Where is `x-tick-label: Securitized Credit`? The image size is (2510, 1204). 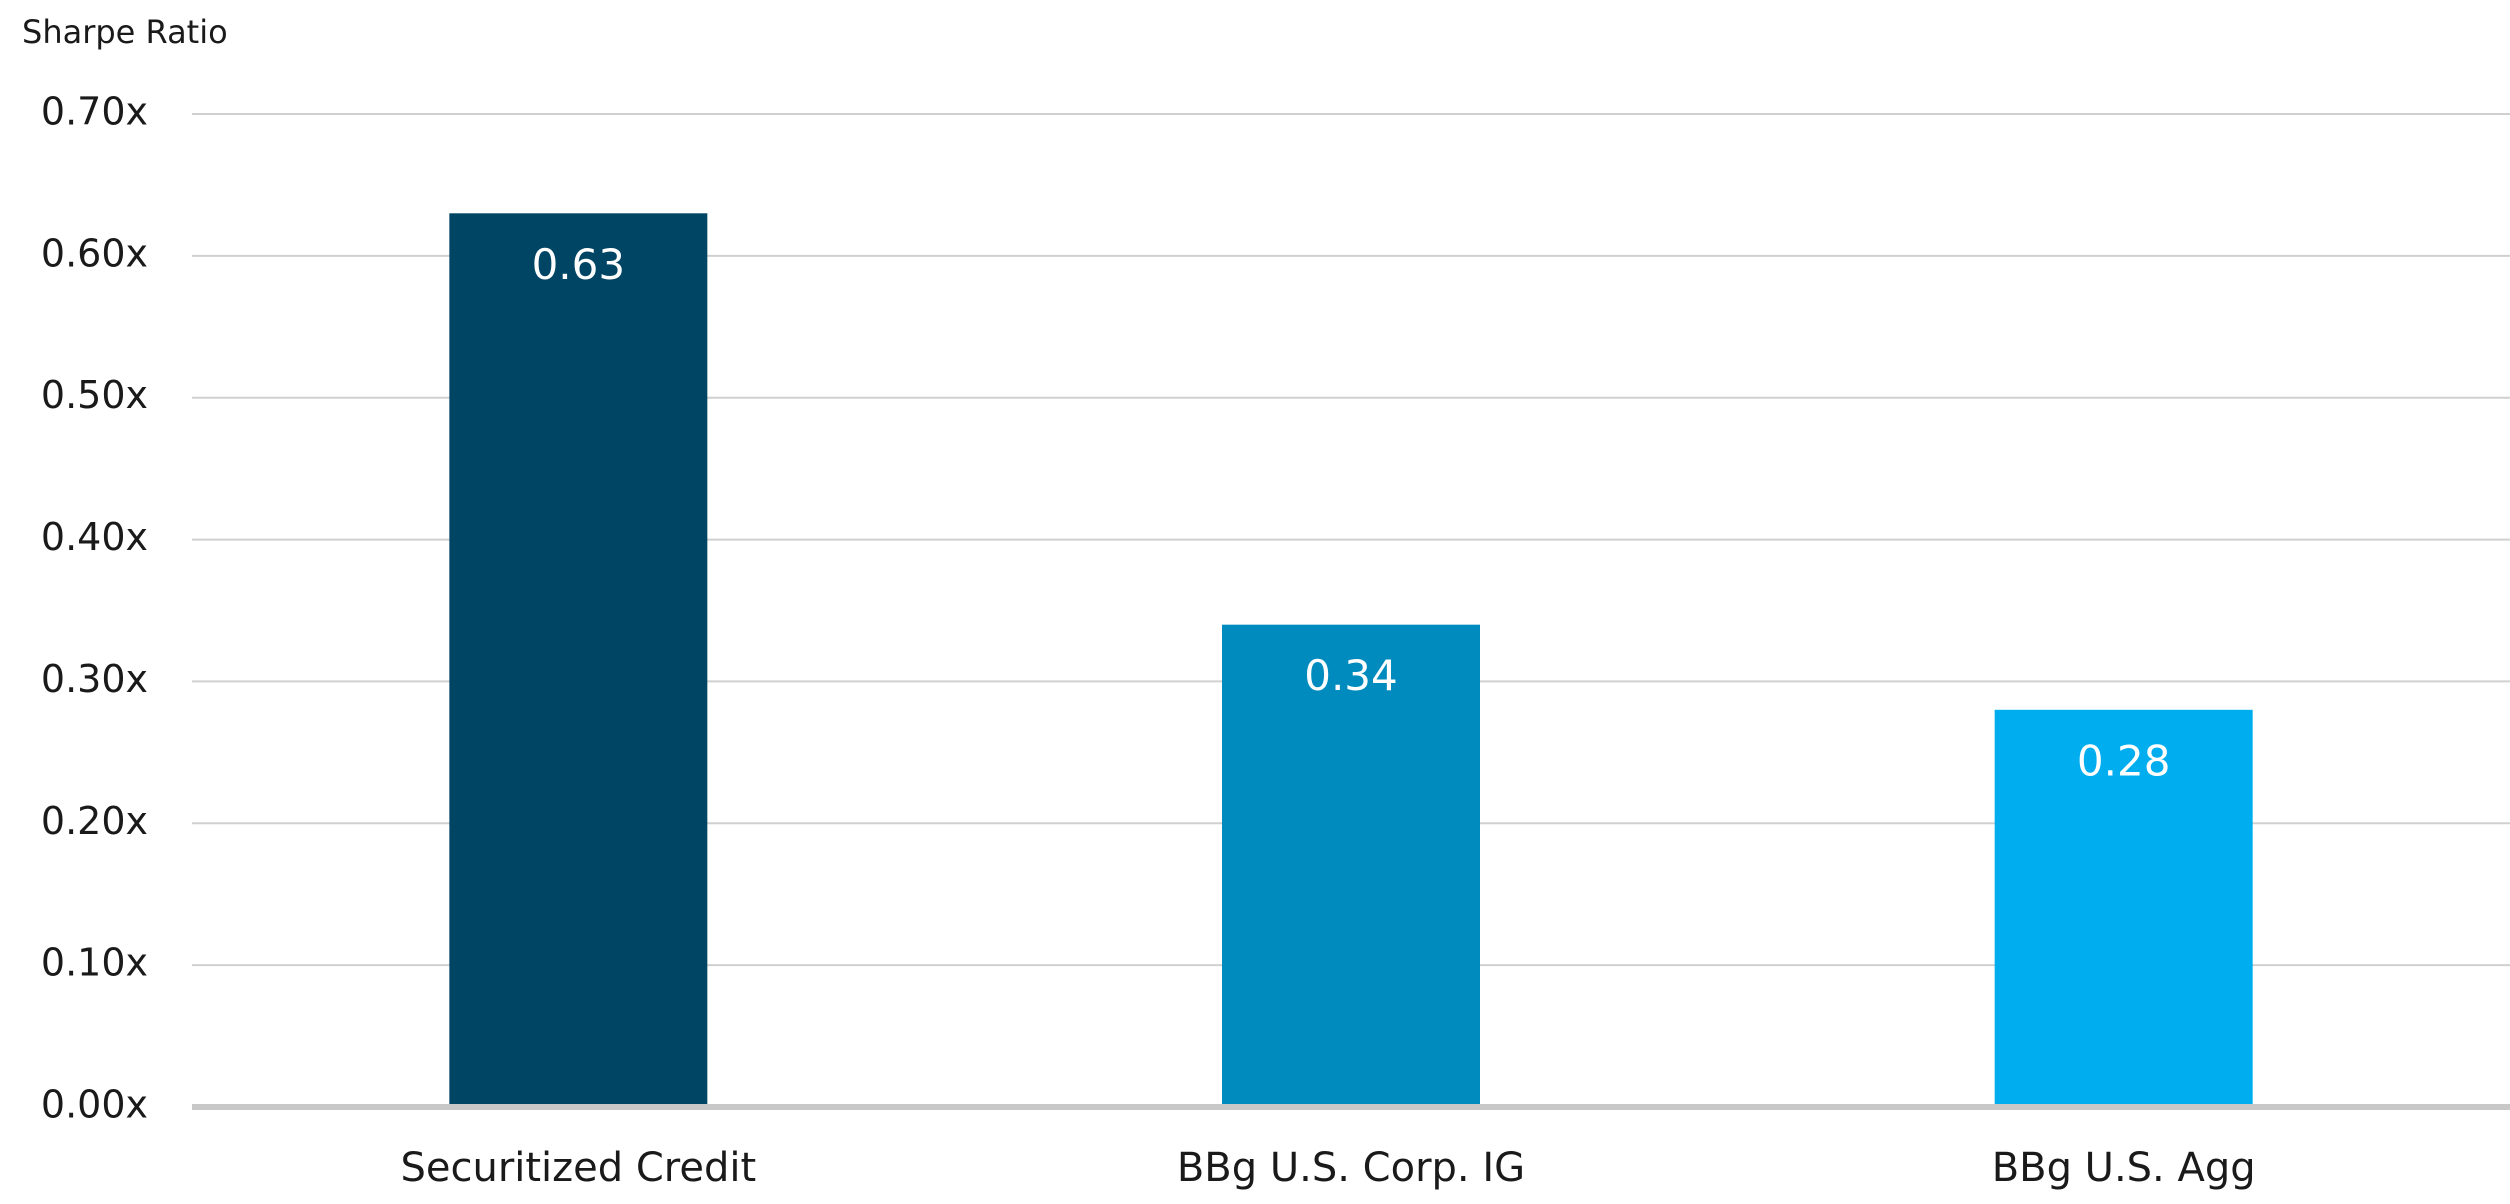 x-tick-label: Securitized Credit is located at coordinates (578, 1168).